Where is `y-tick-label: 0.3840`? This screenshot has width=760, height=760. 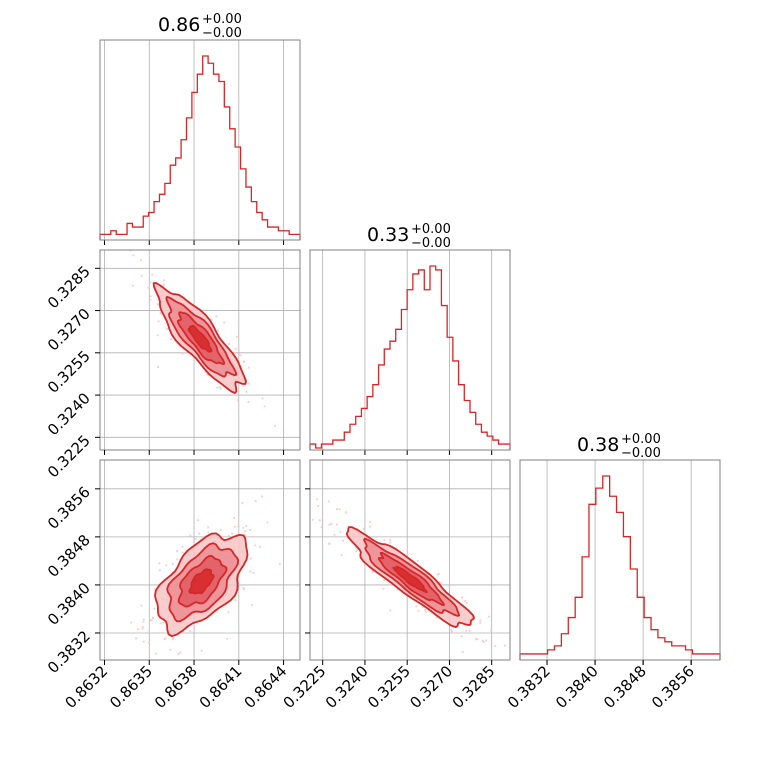 y-tick-label: 0.3840 is located at coordinates (69, 604).